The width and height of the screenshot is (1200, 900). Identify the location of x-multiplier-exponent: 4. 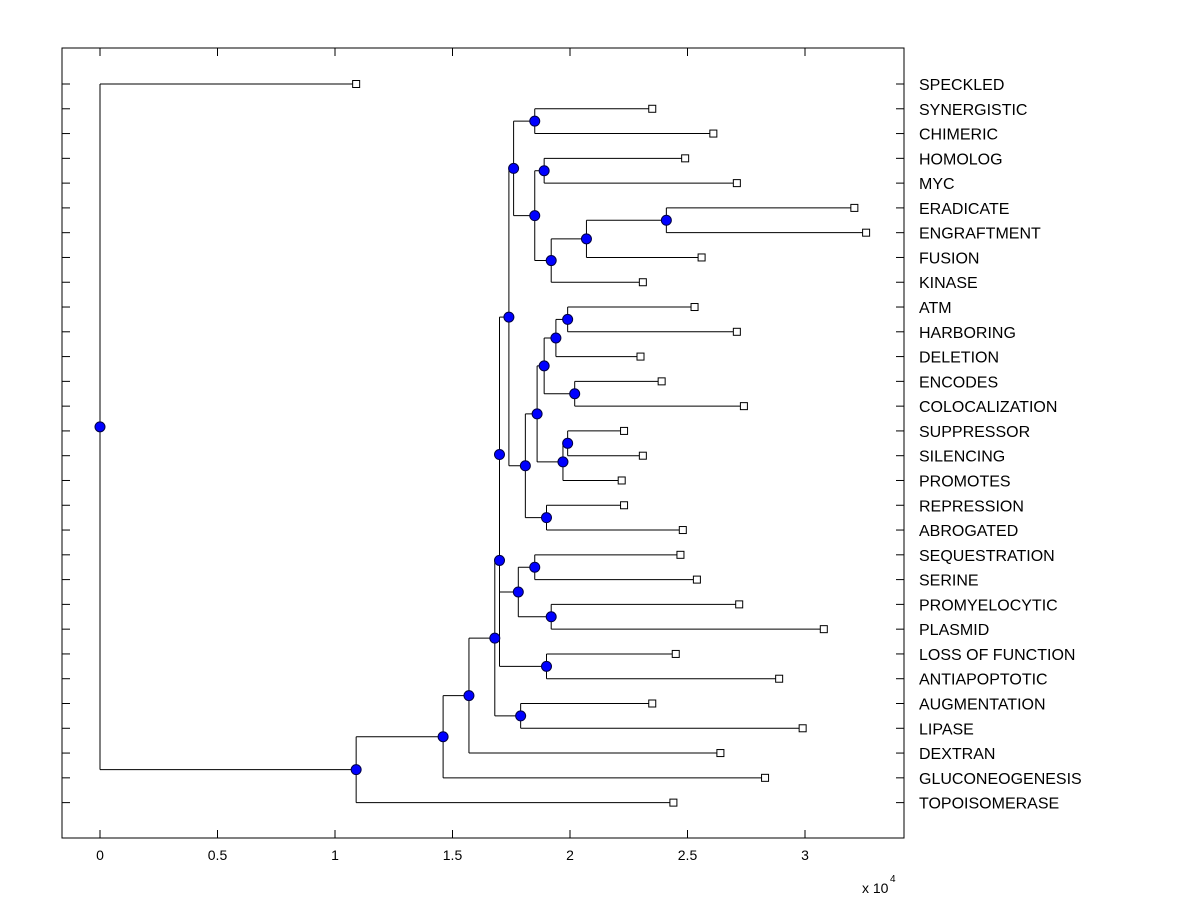
(893, 879).